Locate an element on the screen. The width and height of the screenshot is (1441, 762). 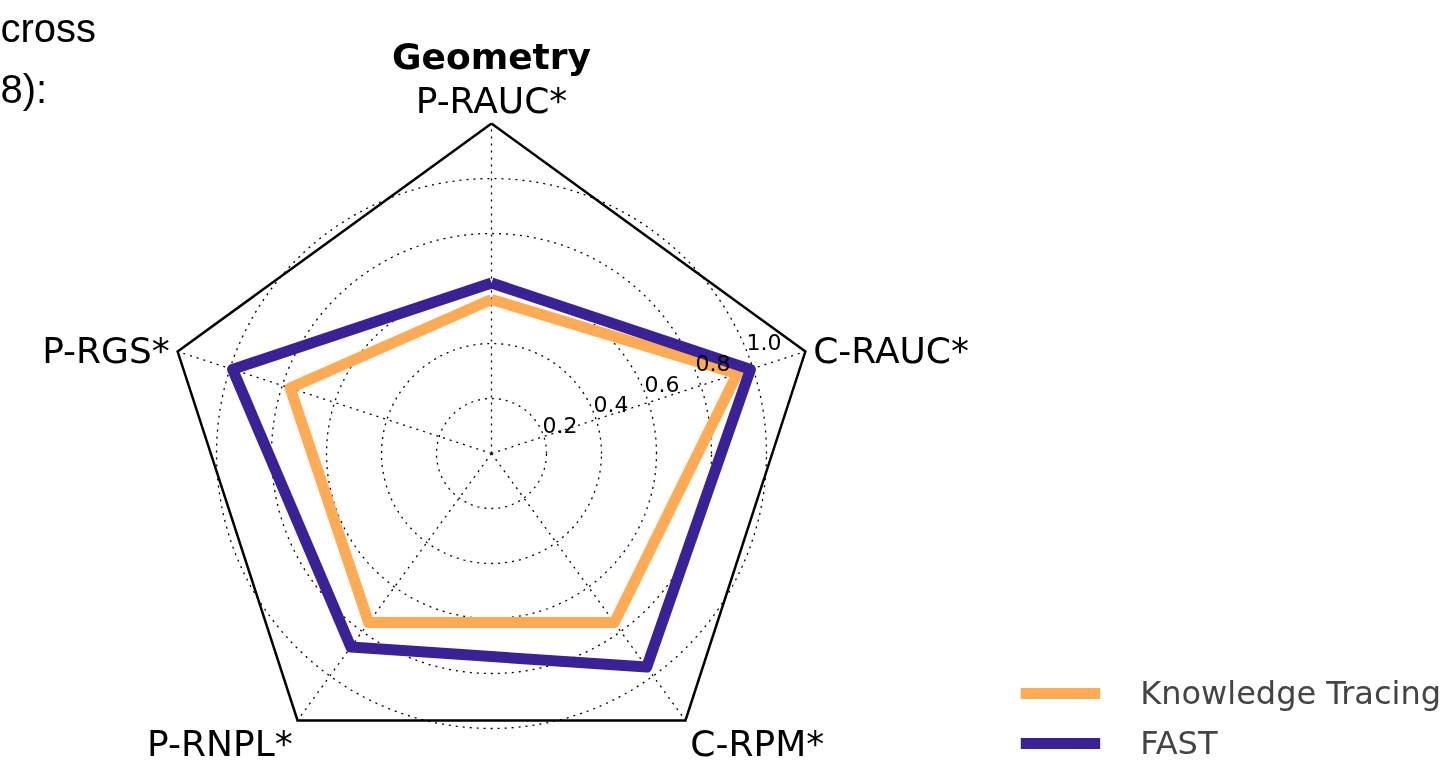
chart-title: Geometry is located at coordinates (491, 56).